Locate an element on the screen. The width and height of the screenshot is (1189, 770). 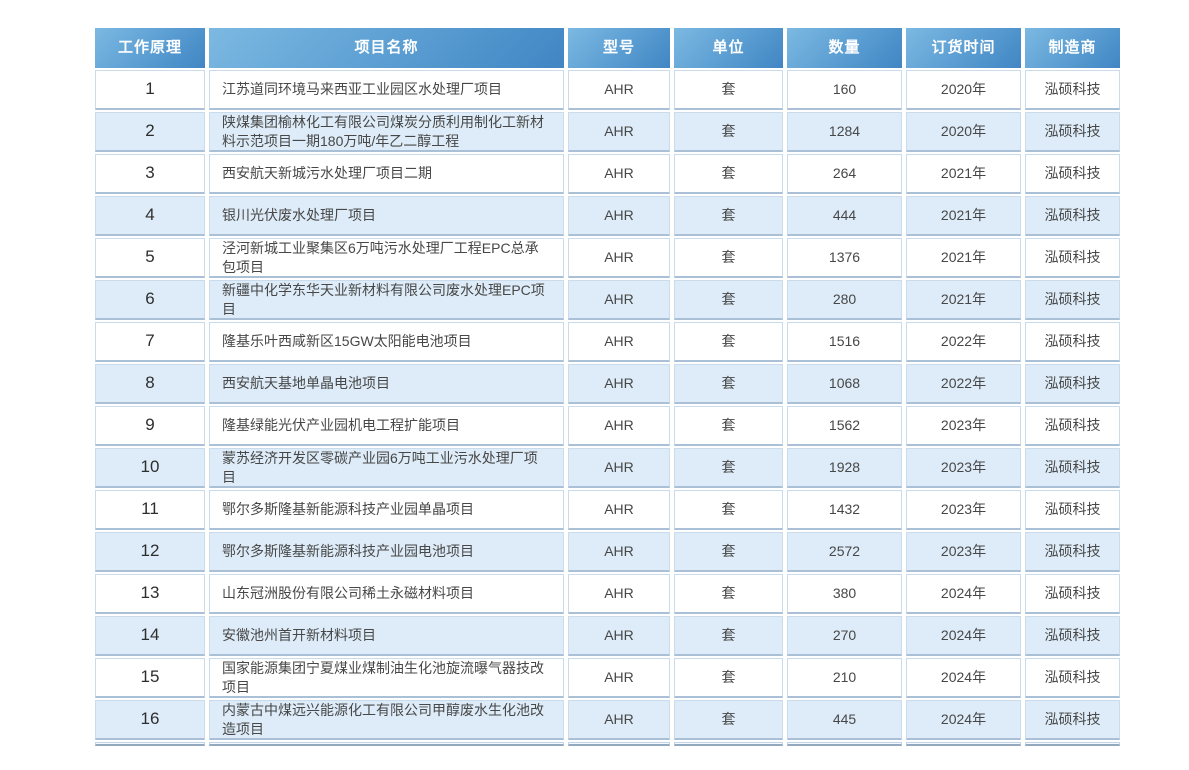
column-header-model: 型号 is located at coordinates (619, 48).